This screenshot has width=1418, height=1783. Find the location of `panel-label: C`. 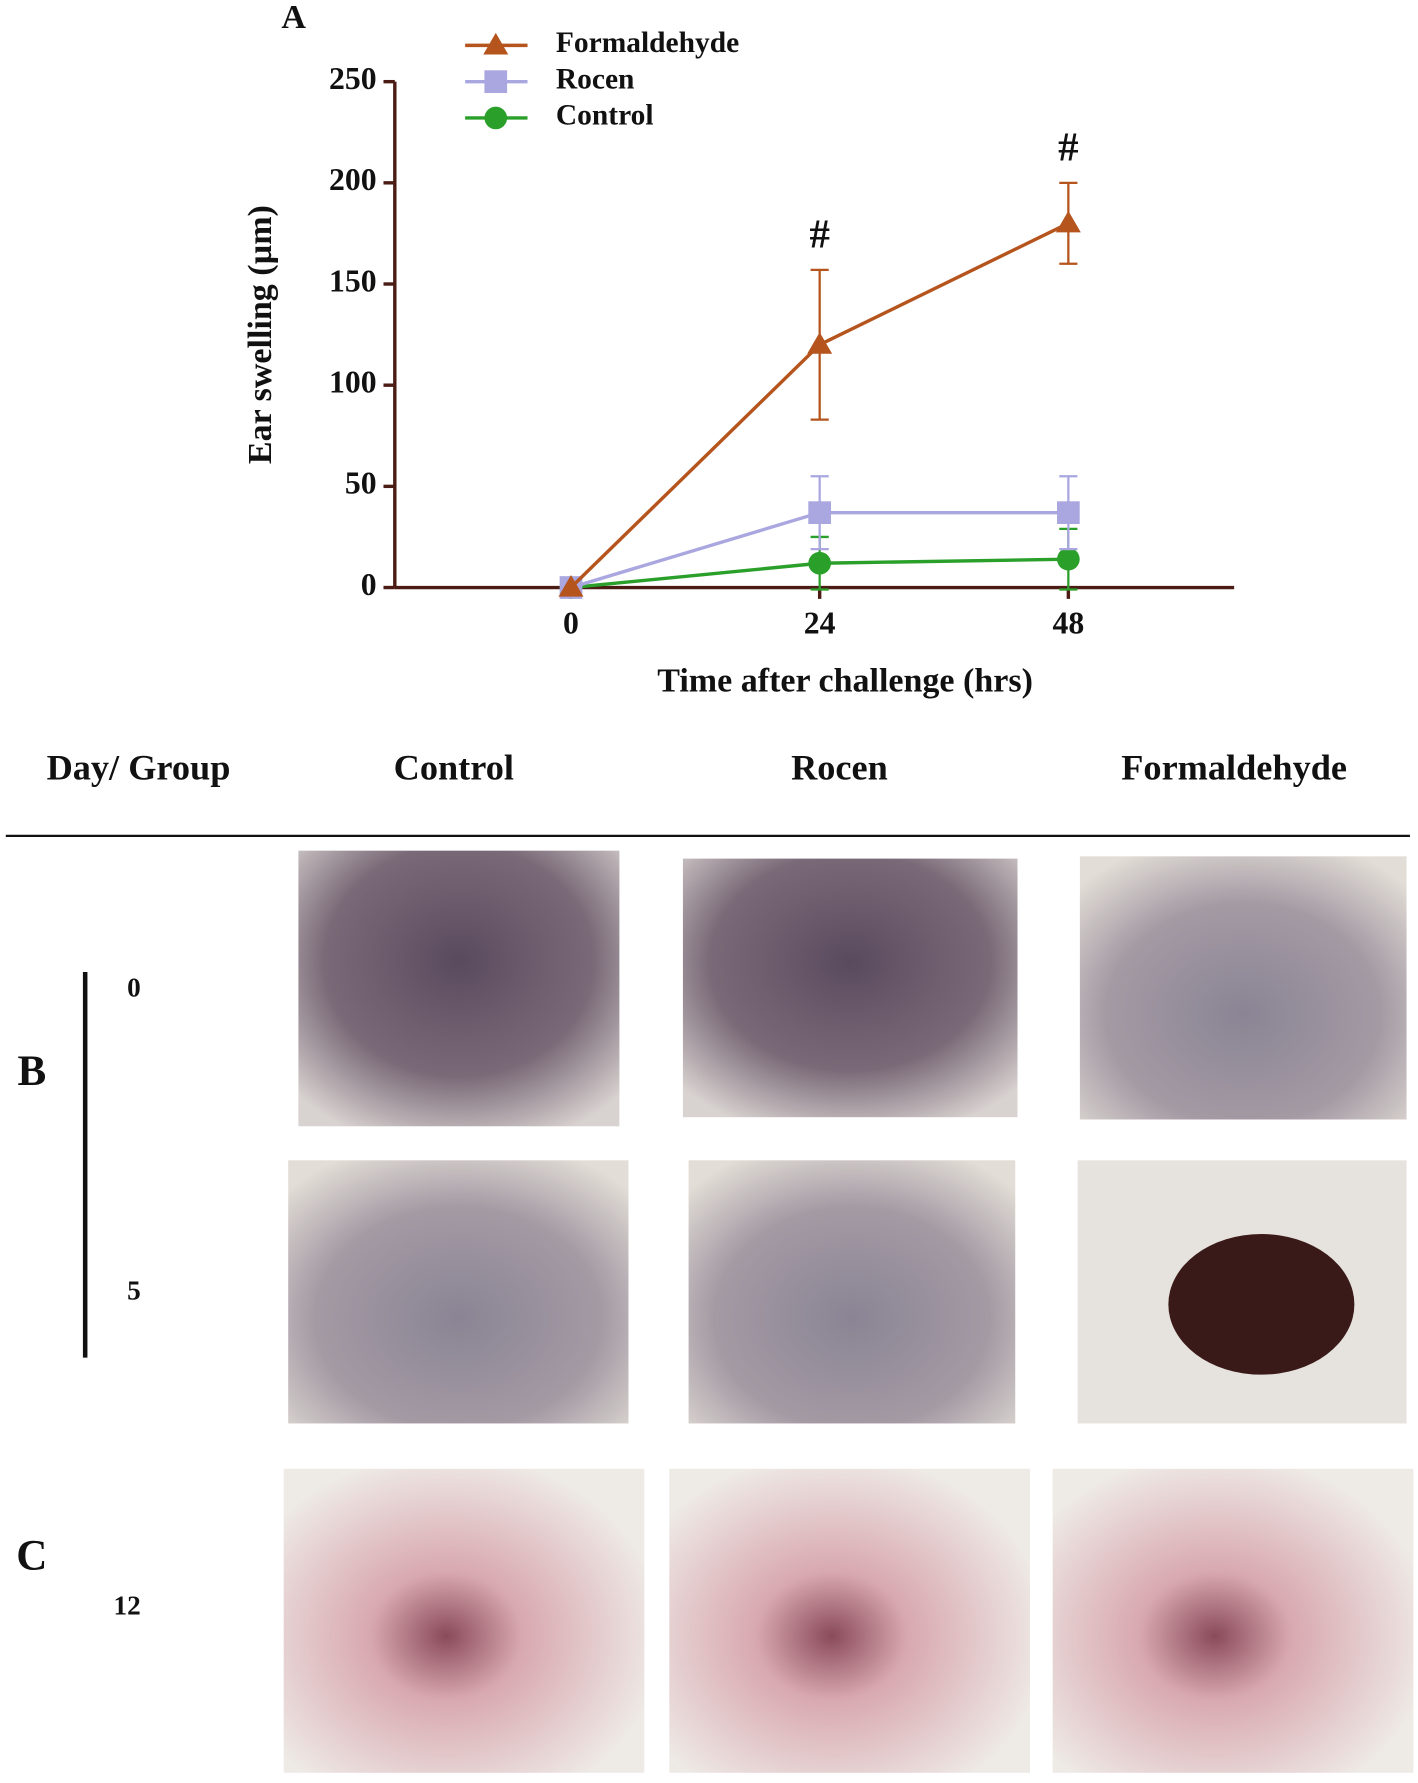

panel-label: C is located at coordinates (31, 1555).